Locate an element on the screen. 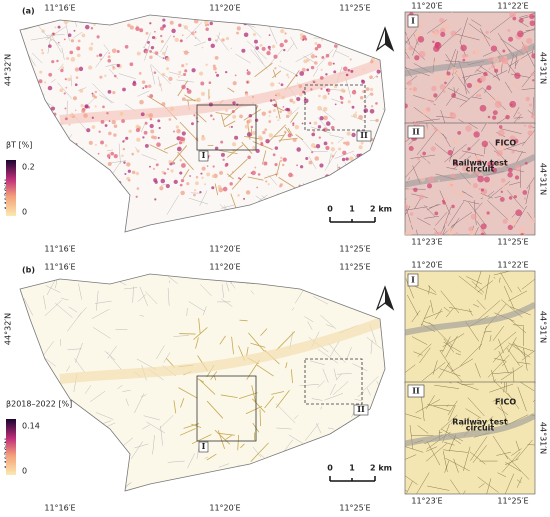 This screenshot has width=550, height=517. lat-label: 44°32′N is located at coordinates (8, 329).